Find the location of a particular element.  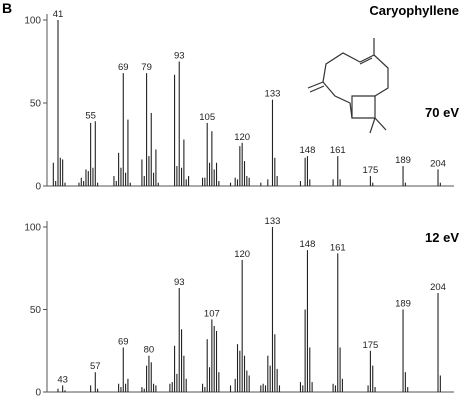

panel-label: B is located at coordinates (7, 8).